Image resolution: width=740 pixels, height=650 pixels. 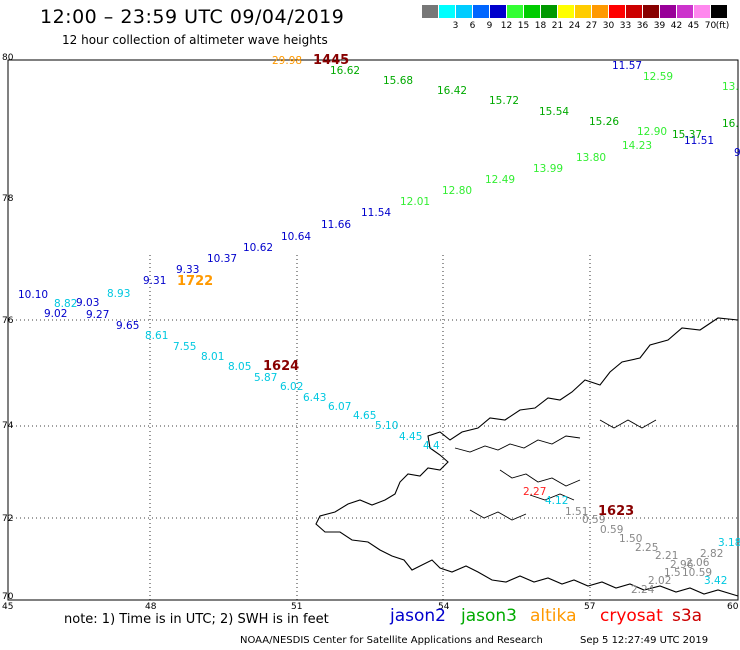 I want to click on swh-label: 6.43, so click(x=314, y=398).